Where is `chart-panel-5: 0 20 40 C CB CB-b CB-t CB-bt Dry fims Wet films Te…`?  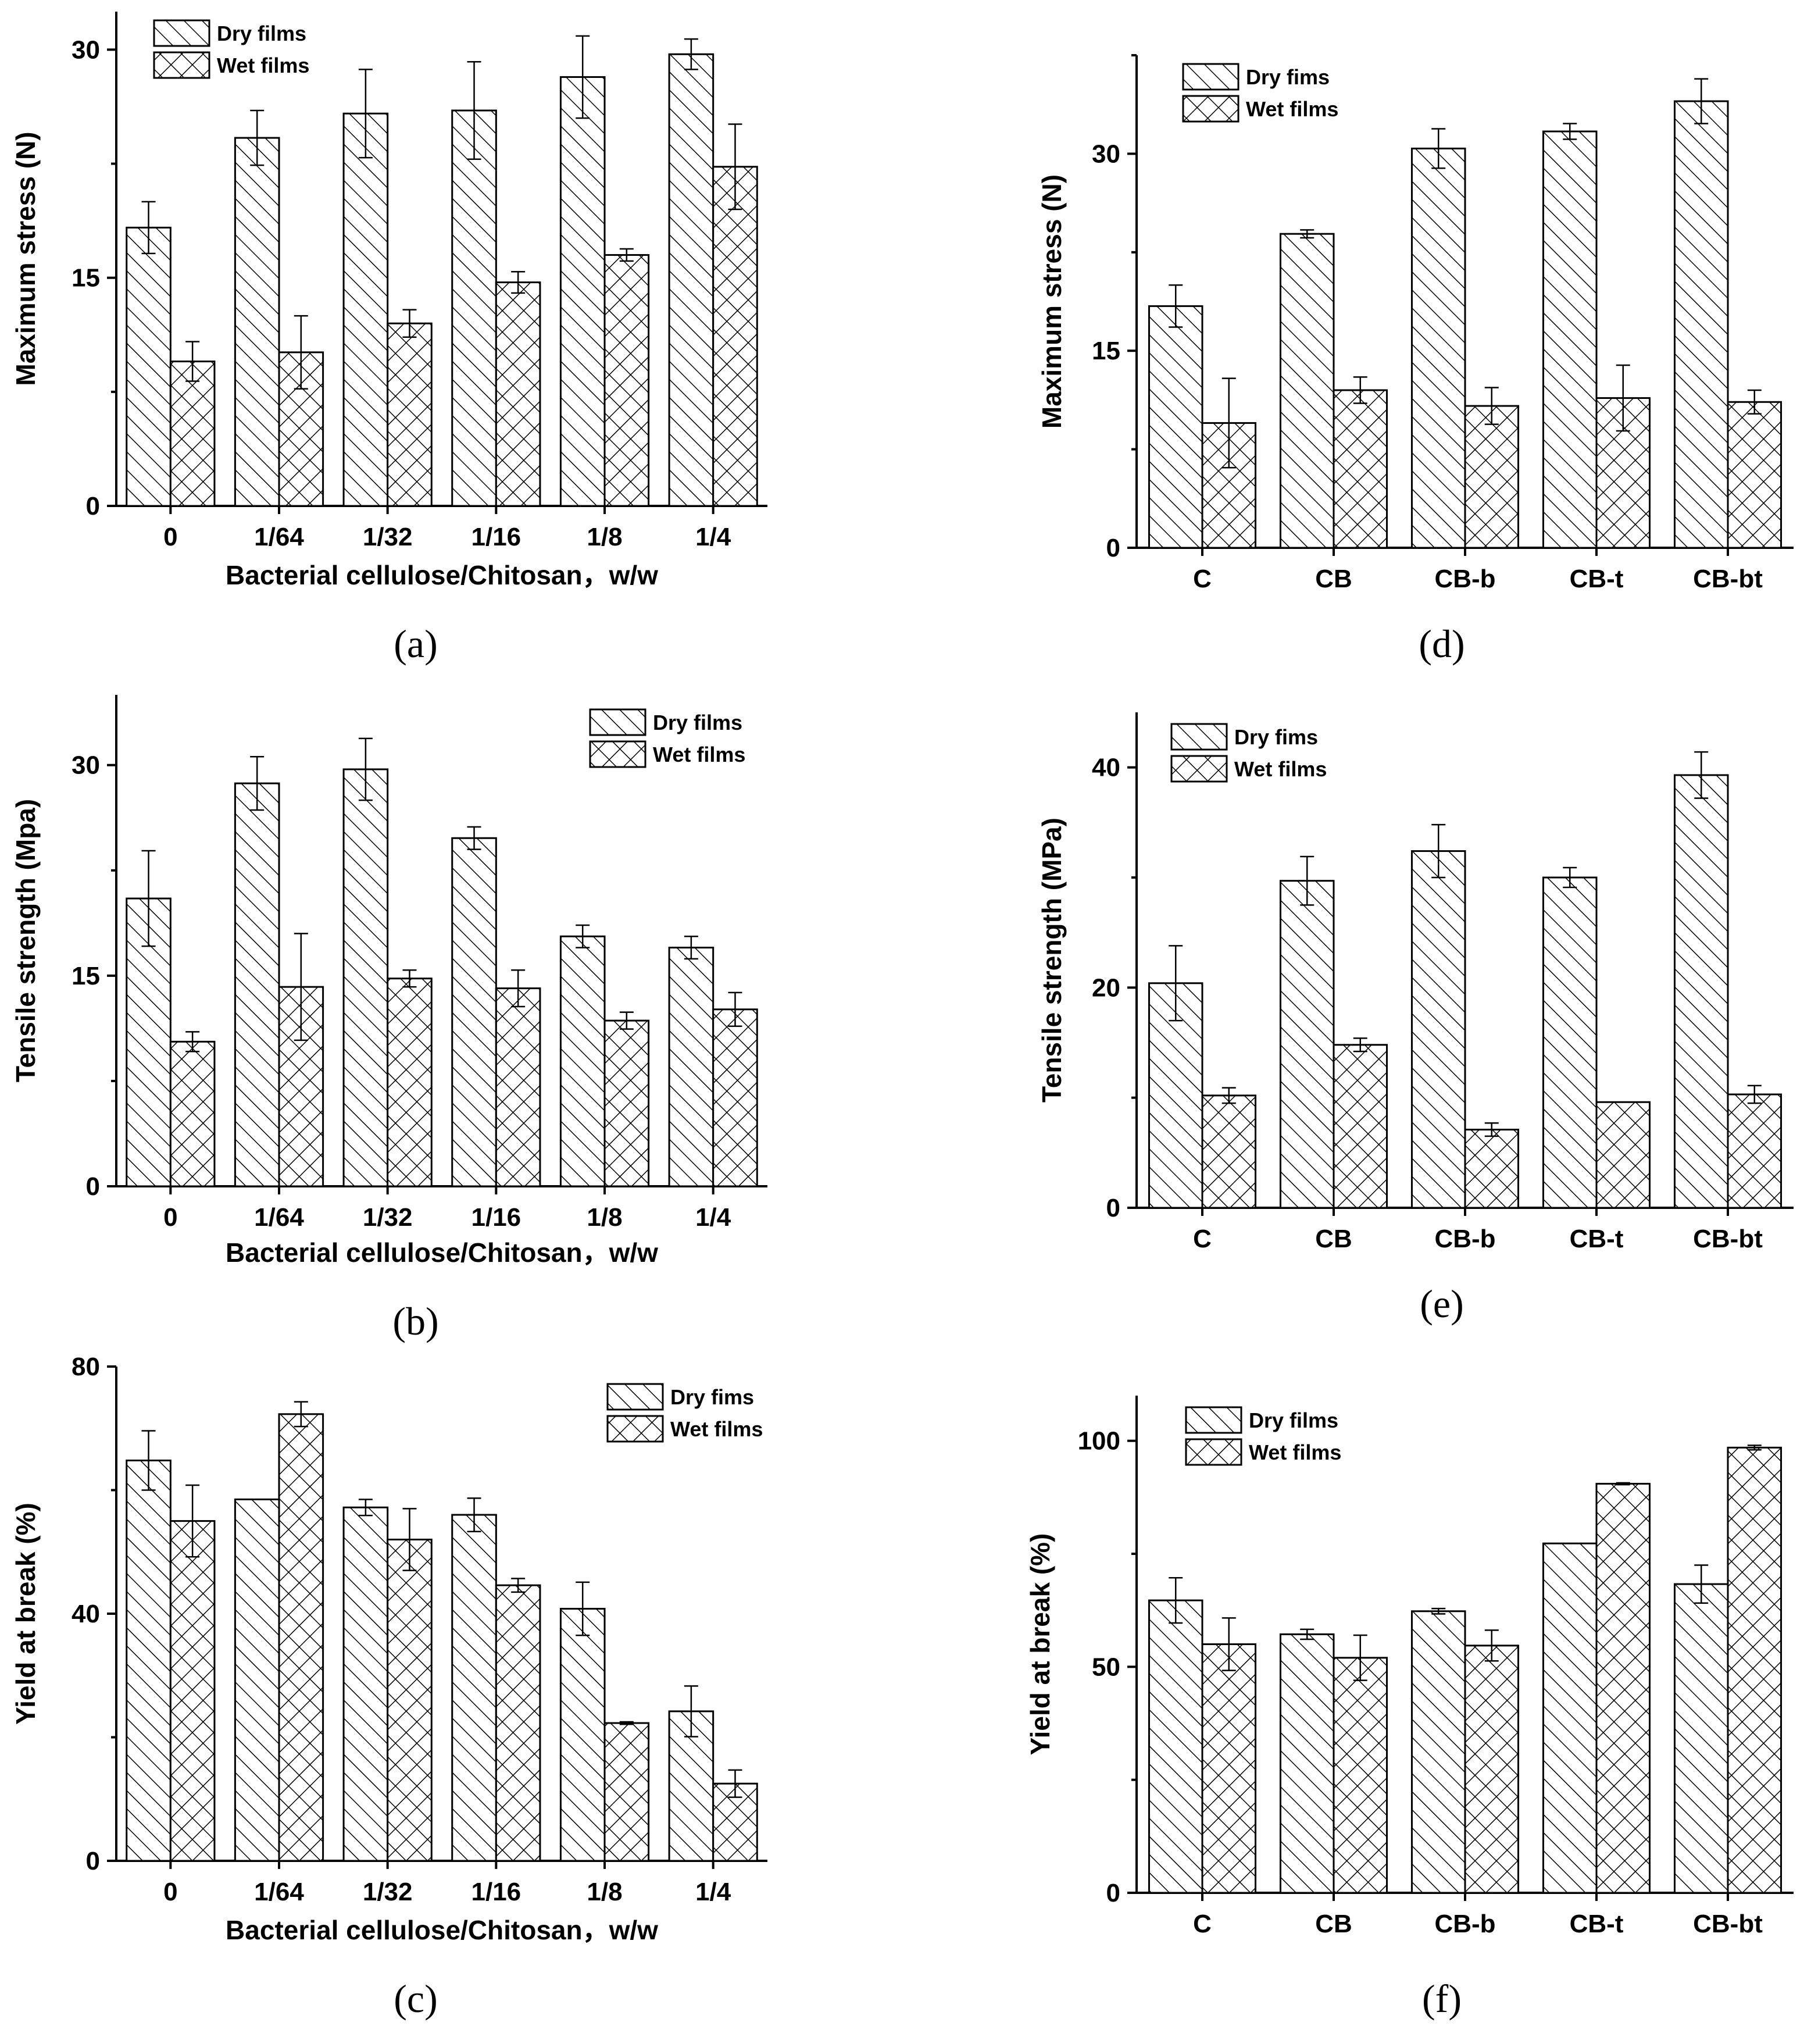
chart-panel-5: 0 20 40 C CB CB-b CB-t CB-bt Dry fims Wet films Te… is located at coordinates (1415, 1019).